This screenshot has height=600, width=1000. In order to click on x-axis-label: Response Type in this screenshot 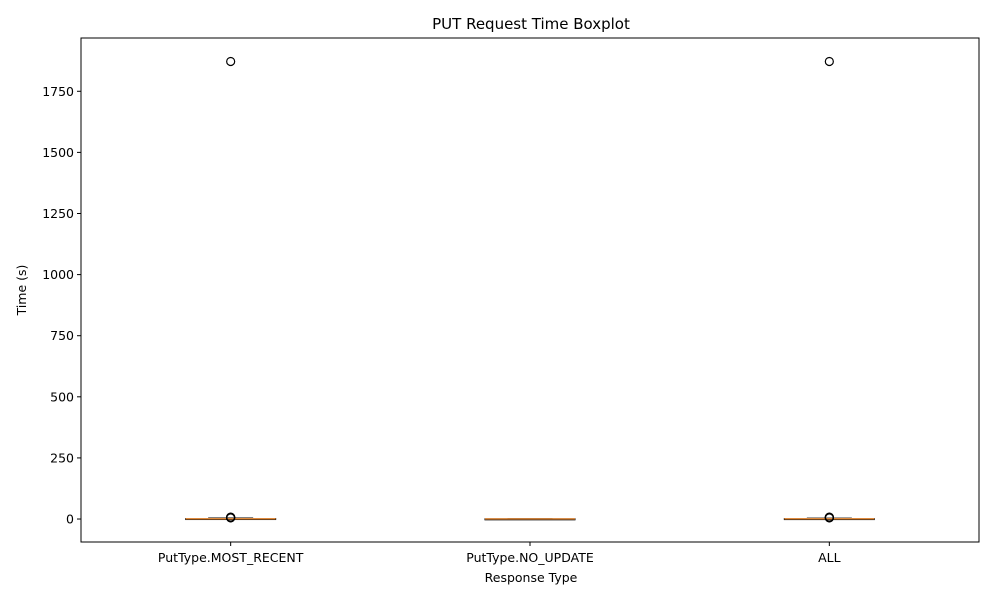, I will do `click(531, 577)`.